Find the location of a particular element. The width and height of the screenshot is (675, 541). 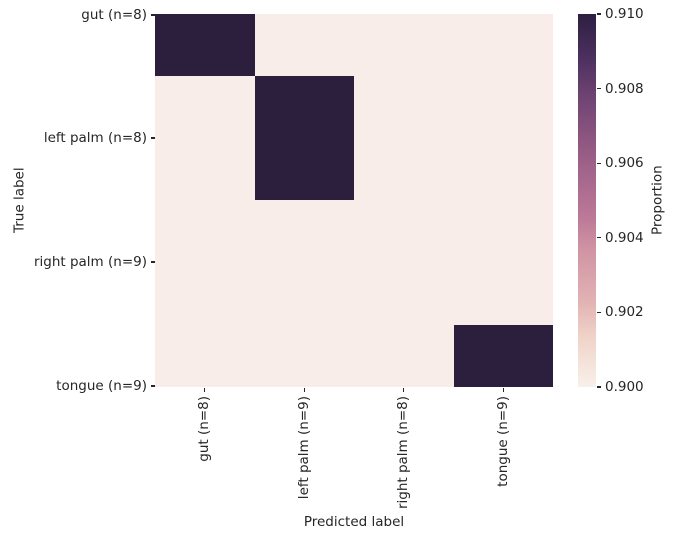

heatmap-cell-r0c1 is located at coordinates (304, 45).